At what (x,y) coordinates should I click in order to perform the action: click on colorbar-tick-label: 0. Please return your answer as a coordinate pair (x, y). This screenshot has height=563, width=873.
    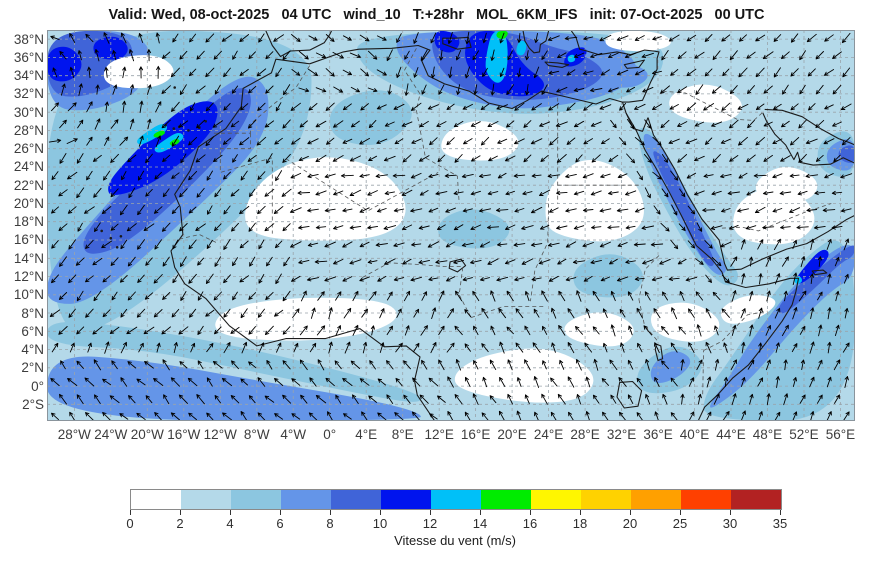
    Looking at the image, I should click on (130, 523).